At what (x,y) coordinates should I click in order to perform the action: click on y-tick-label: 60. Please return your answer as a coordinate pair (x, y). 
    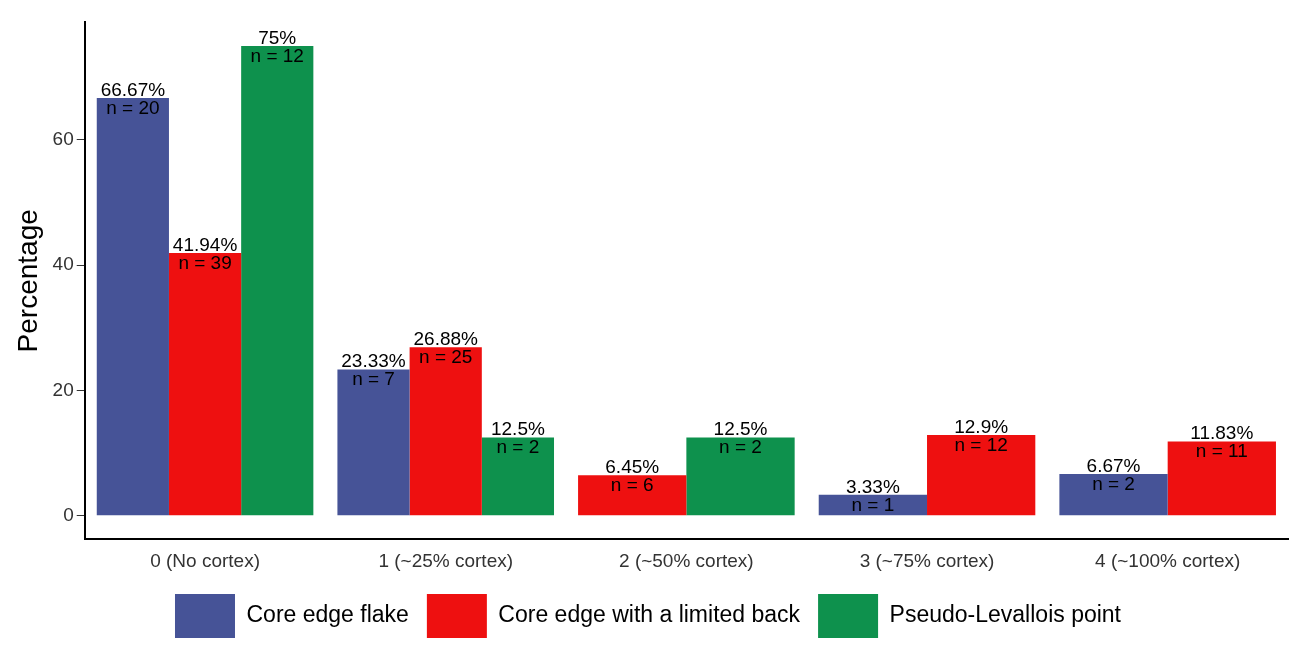
    Looking at the image, I should click on (63, 139).